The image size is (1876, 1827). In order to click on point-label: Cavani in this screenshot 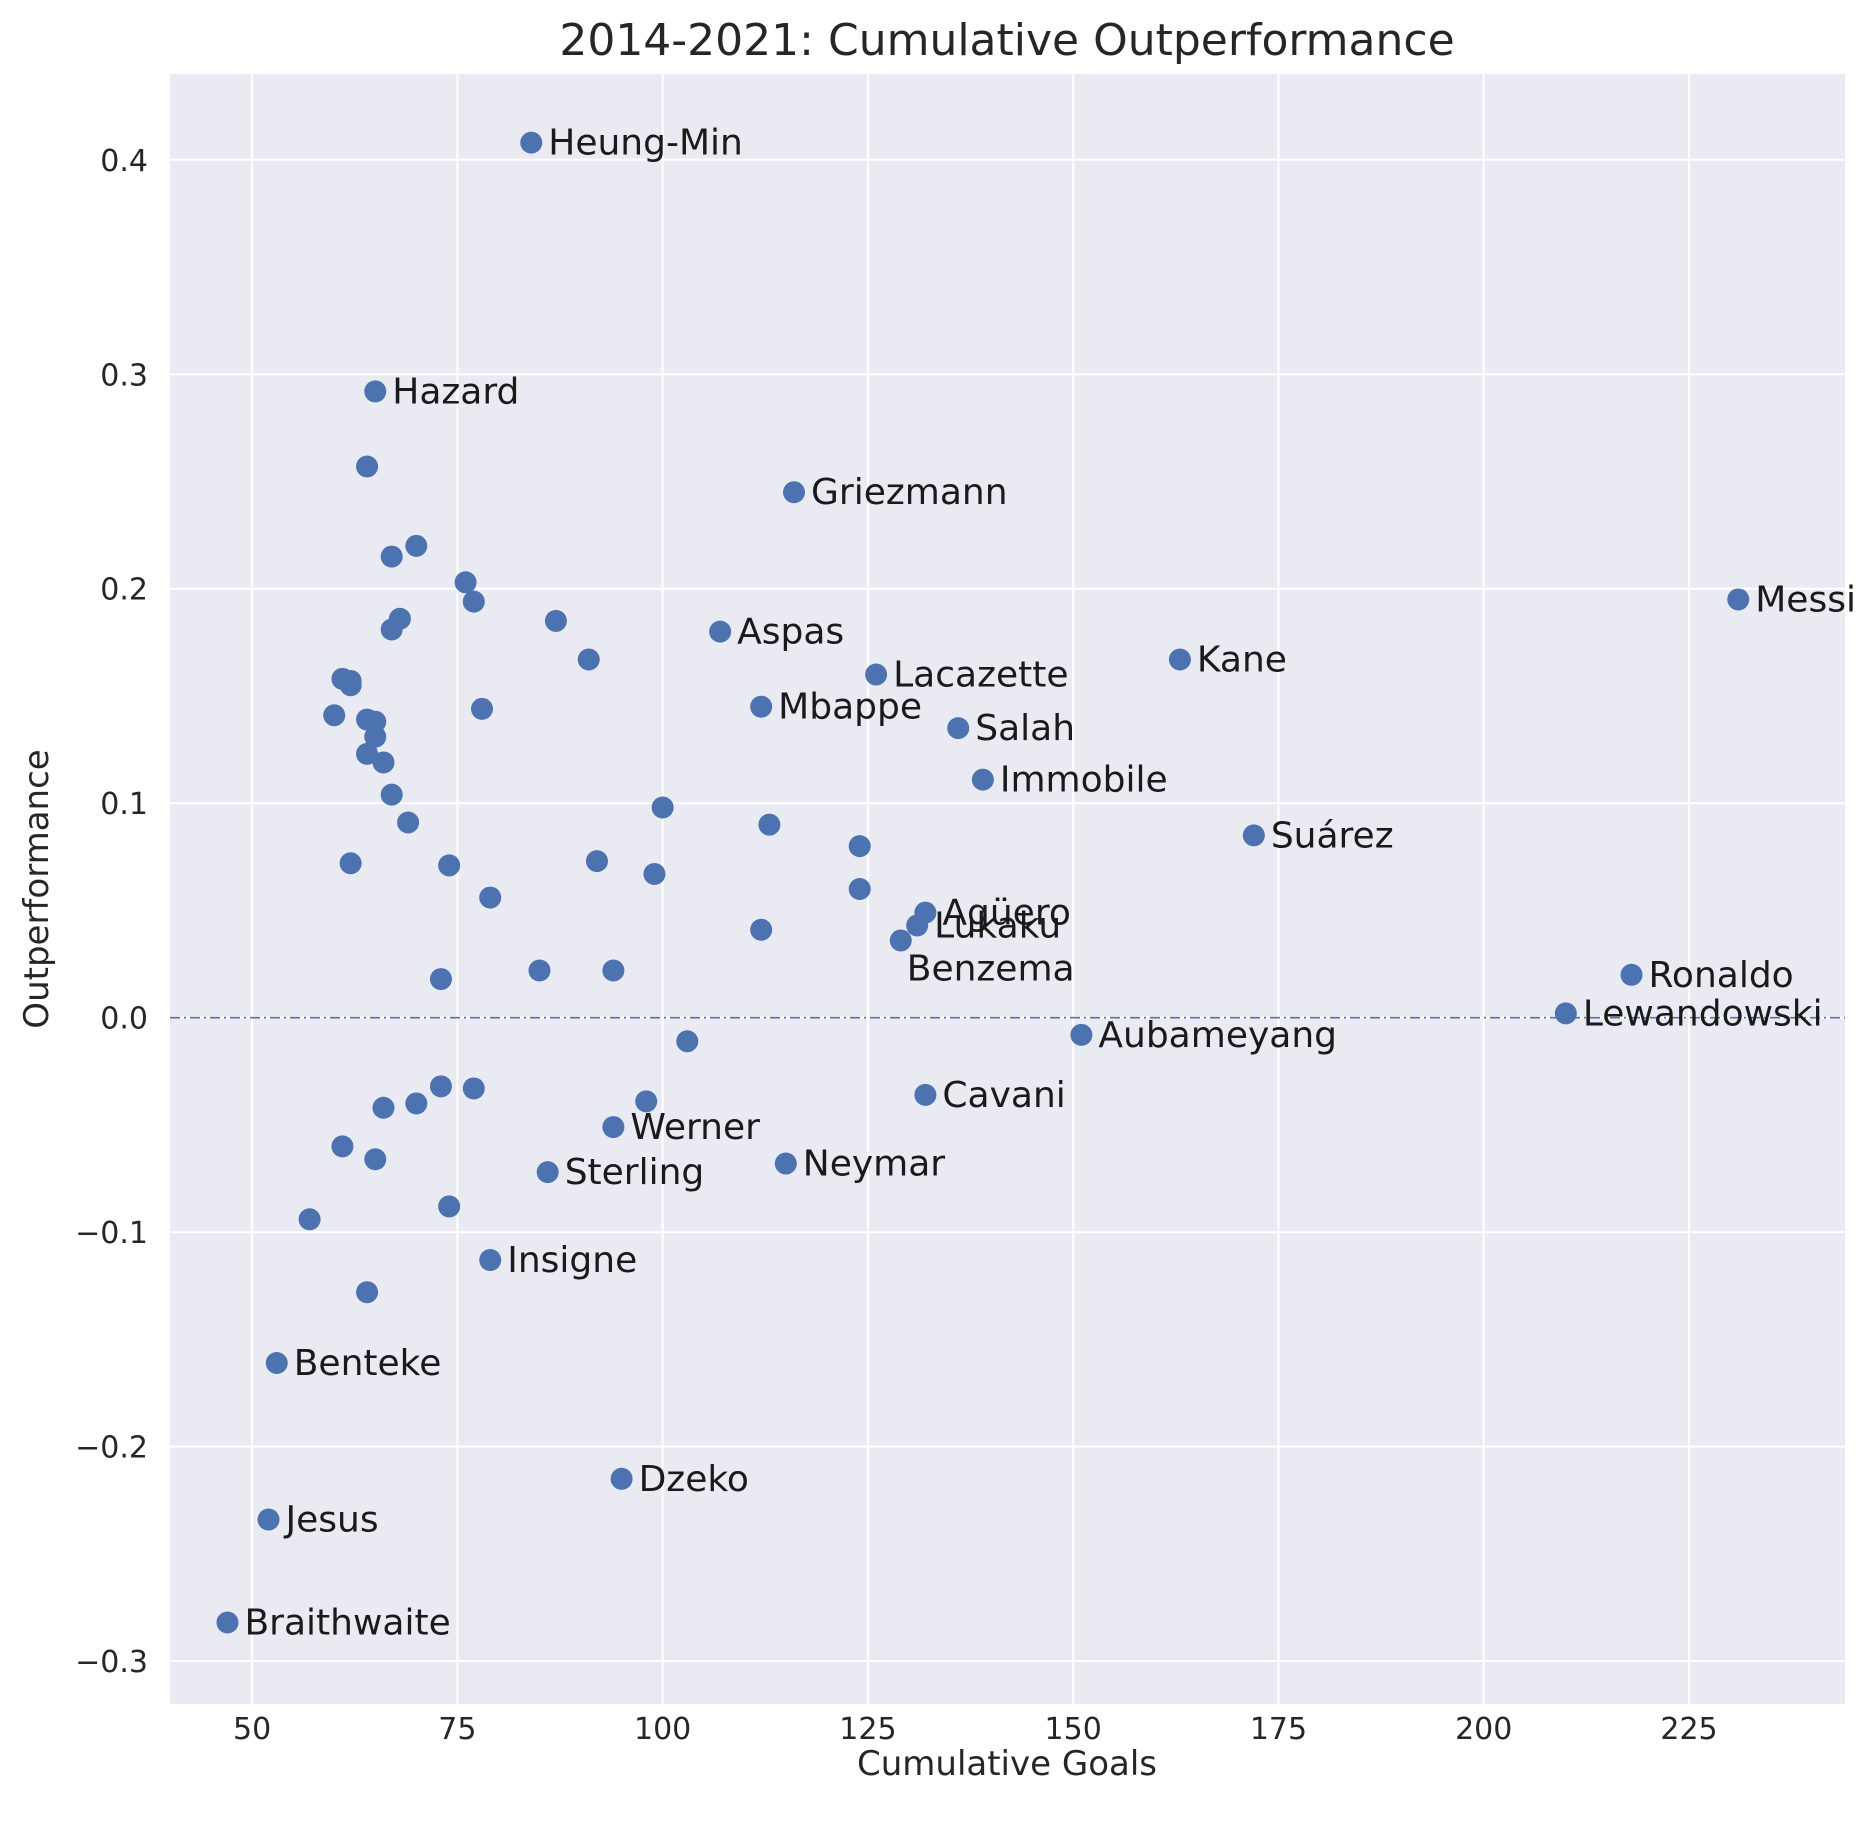, I will do `click(1003, 1095)`.